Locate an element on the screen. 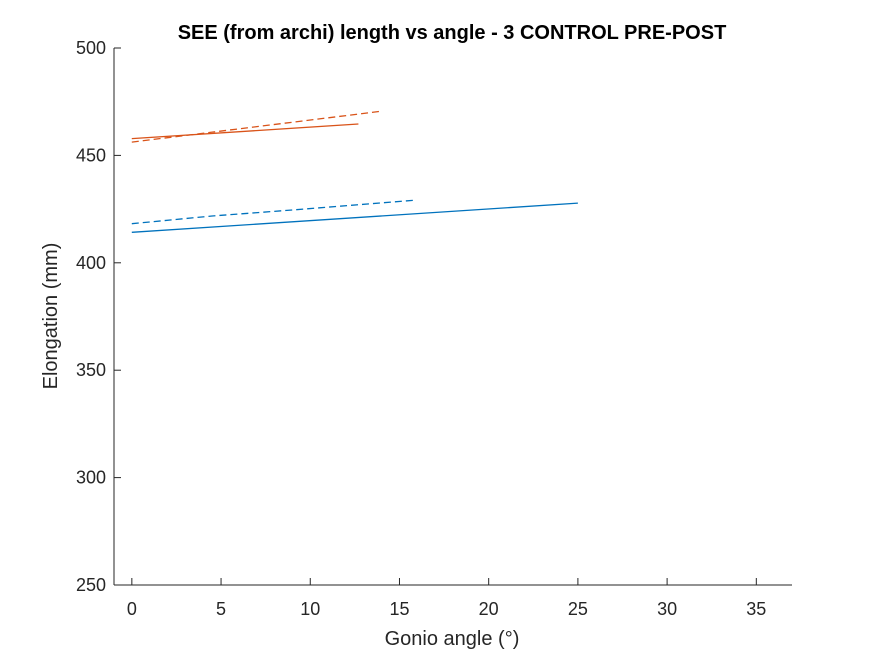 The height and width of the screenshot is (656, 875). x-tick-label: 0 is located at coordinates (132, 609).